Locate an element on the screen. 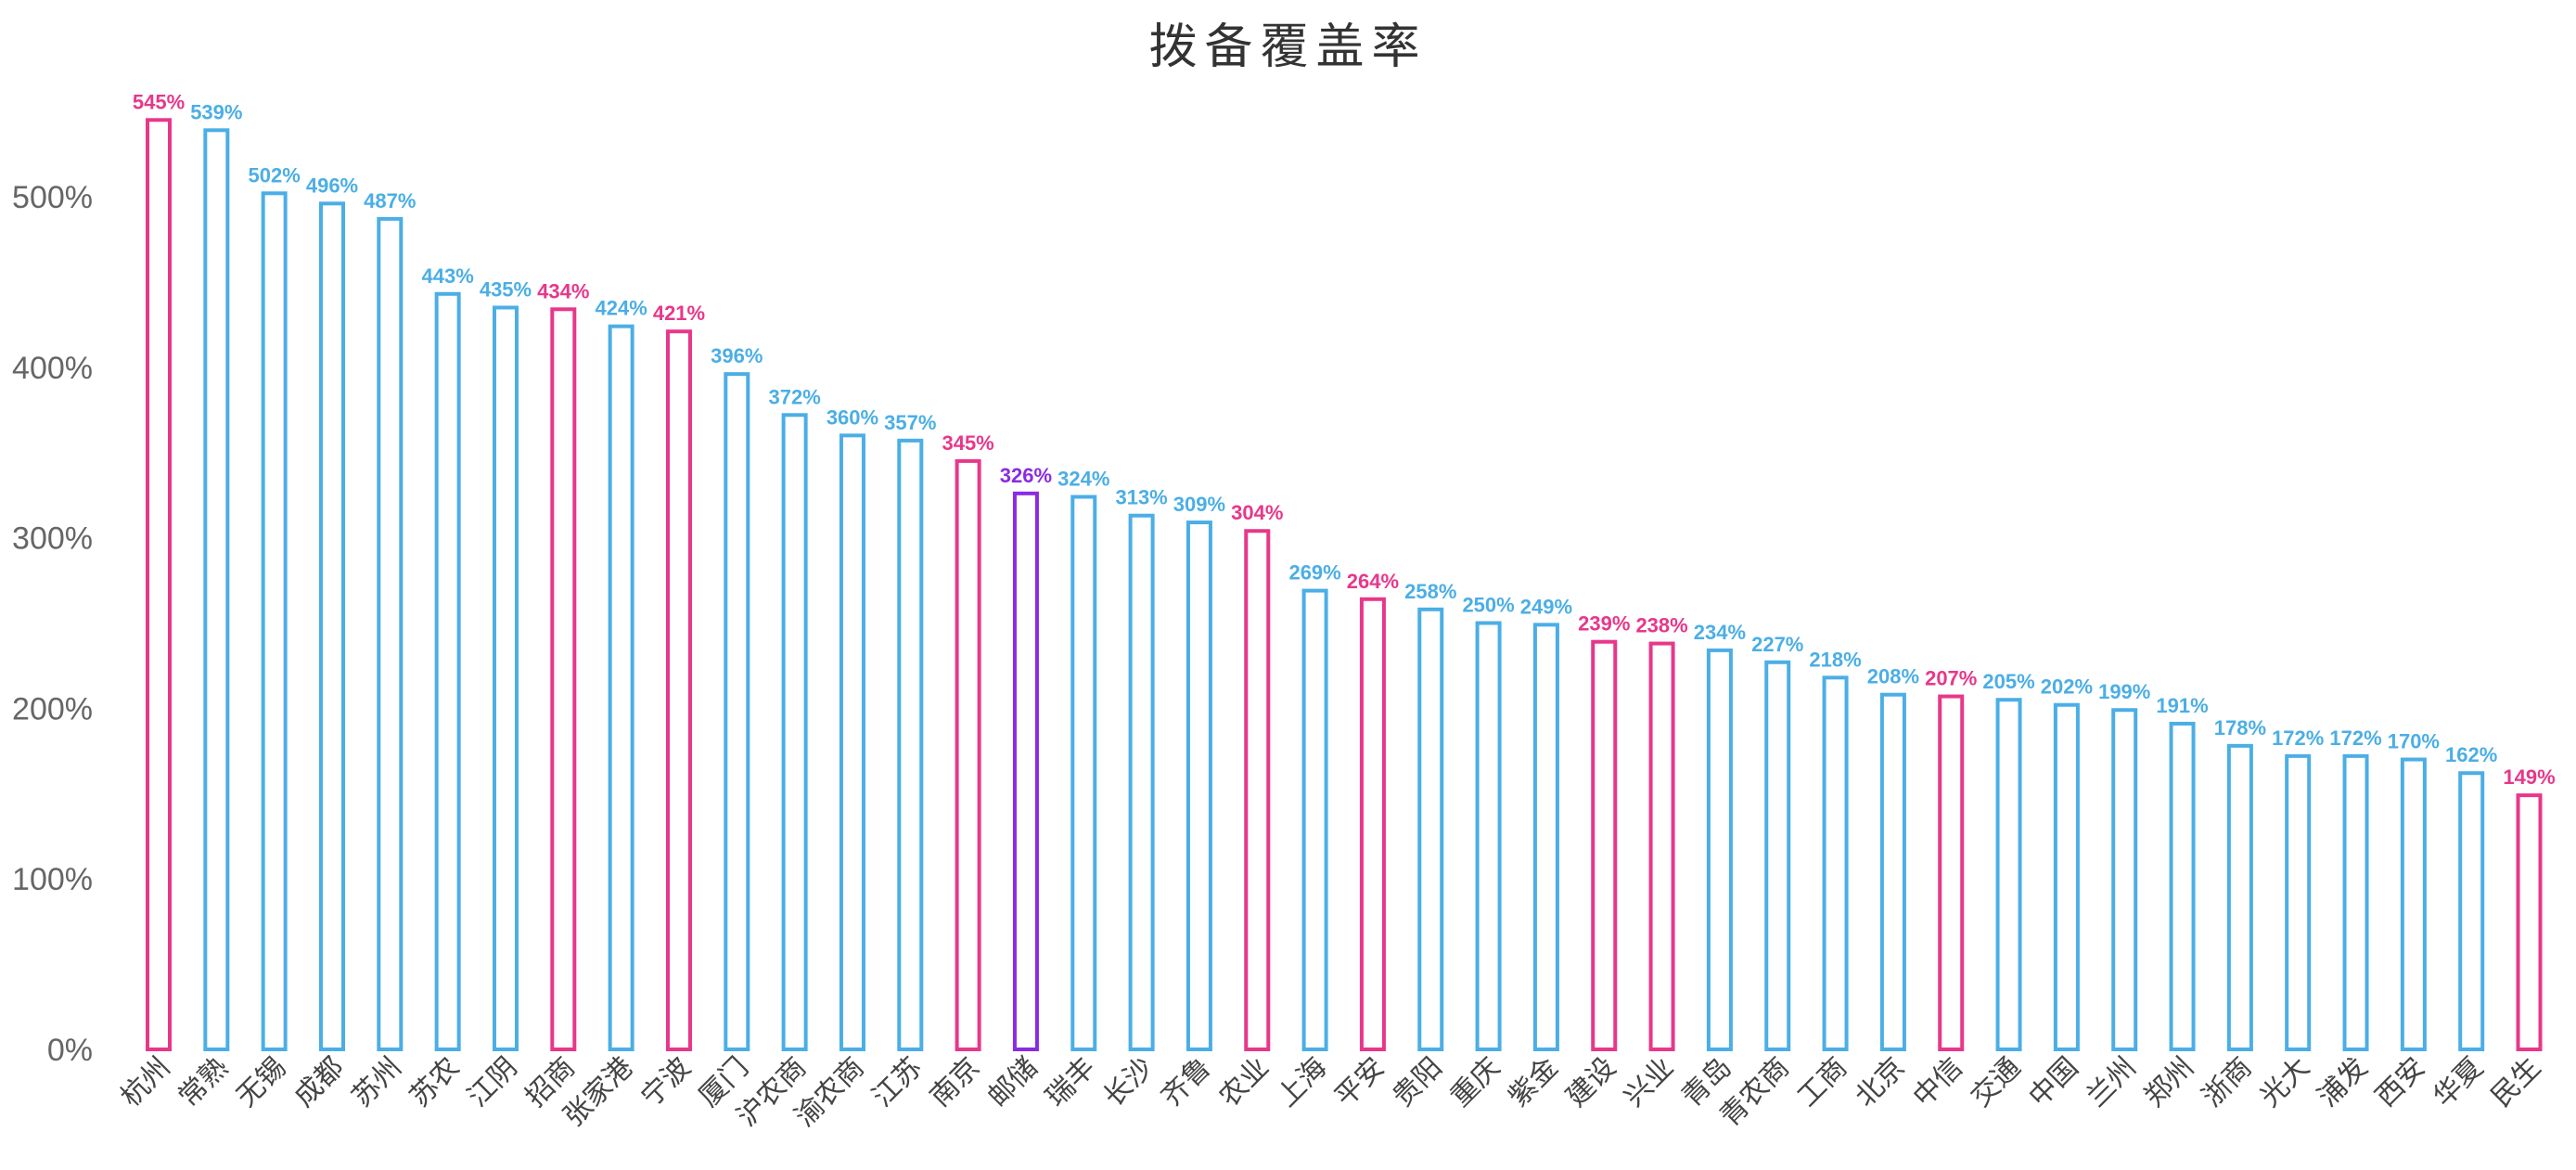 The height and width of the screenshot is (1170, 2576). x-tick-label: 光大 is located at coordinates (2285, 1082).